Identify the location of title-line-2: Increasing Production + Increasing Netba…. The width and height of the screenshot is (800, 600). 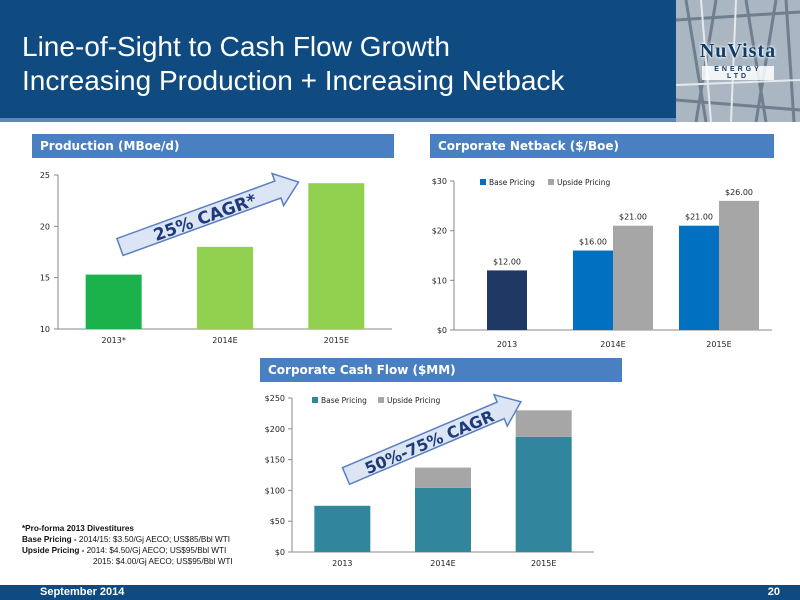
(293, 80).